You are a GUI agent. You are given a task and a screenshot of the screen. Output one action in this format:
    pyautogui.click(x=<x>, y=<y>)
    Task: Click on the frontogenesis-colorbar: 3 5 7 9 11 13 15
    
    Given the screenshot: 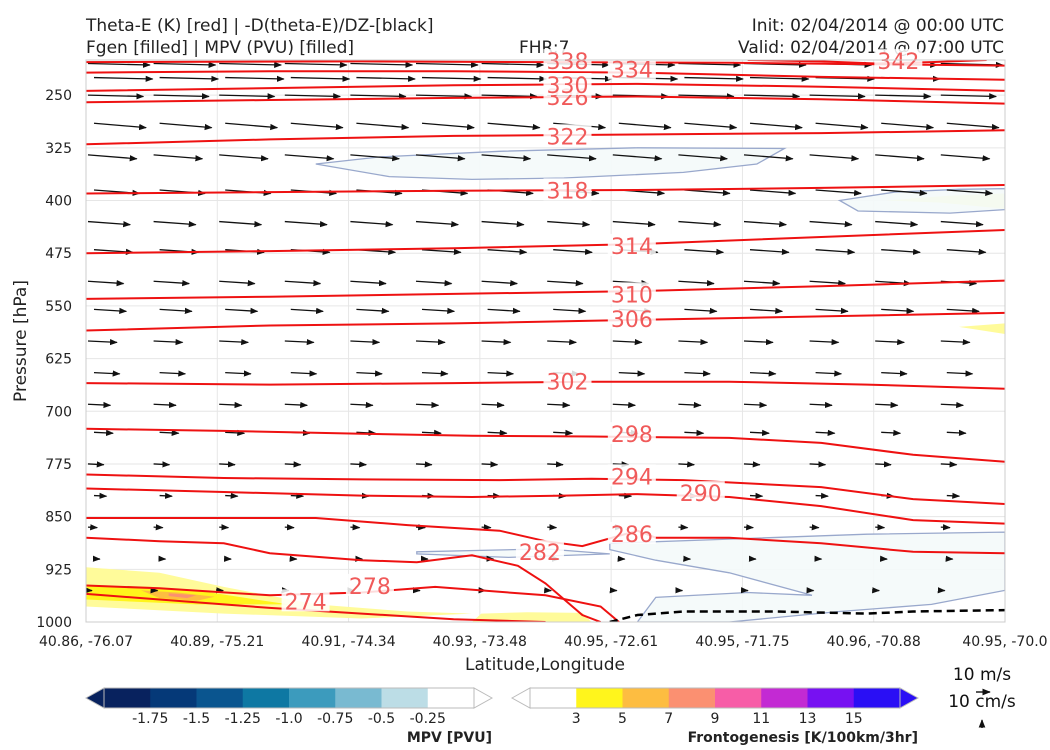 What is the action you would take?
    pyautogui.click(x=715, y=707)
    